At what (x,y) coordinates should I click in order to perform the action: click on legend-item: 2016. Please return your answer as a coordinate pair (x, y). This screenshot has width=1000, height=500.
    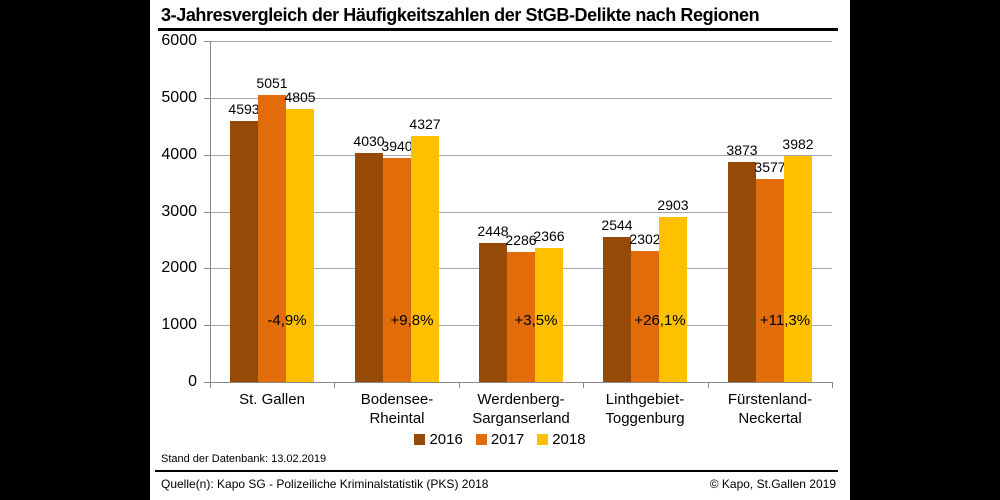
    Looking at the image, I should click on (438, 439).